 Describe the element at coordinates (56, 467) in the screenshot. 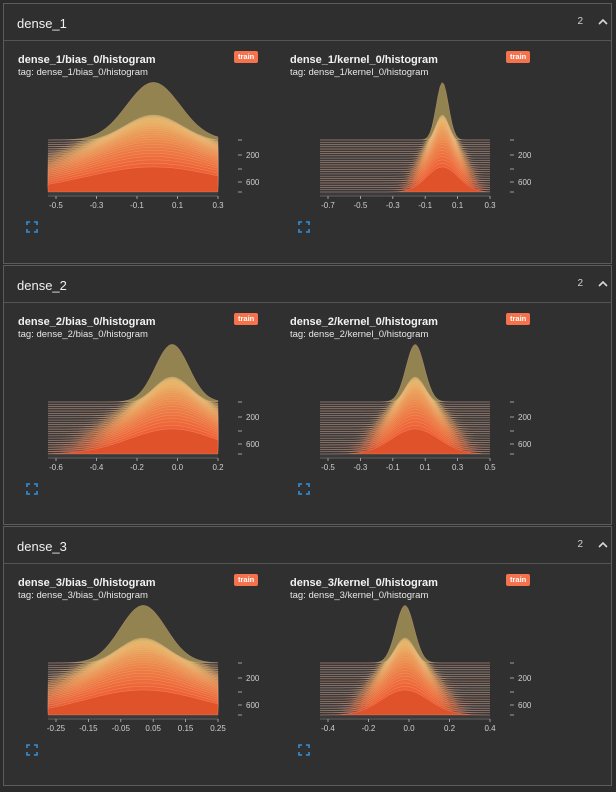

I see `x-tick-label: -0.6` at that location.